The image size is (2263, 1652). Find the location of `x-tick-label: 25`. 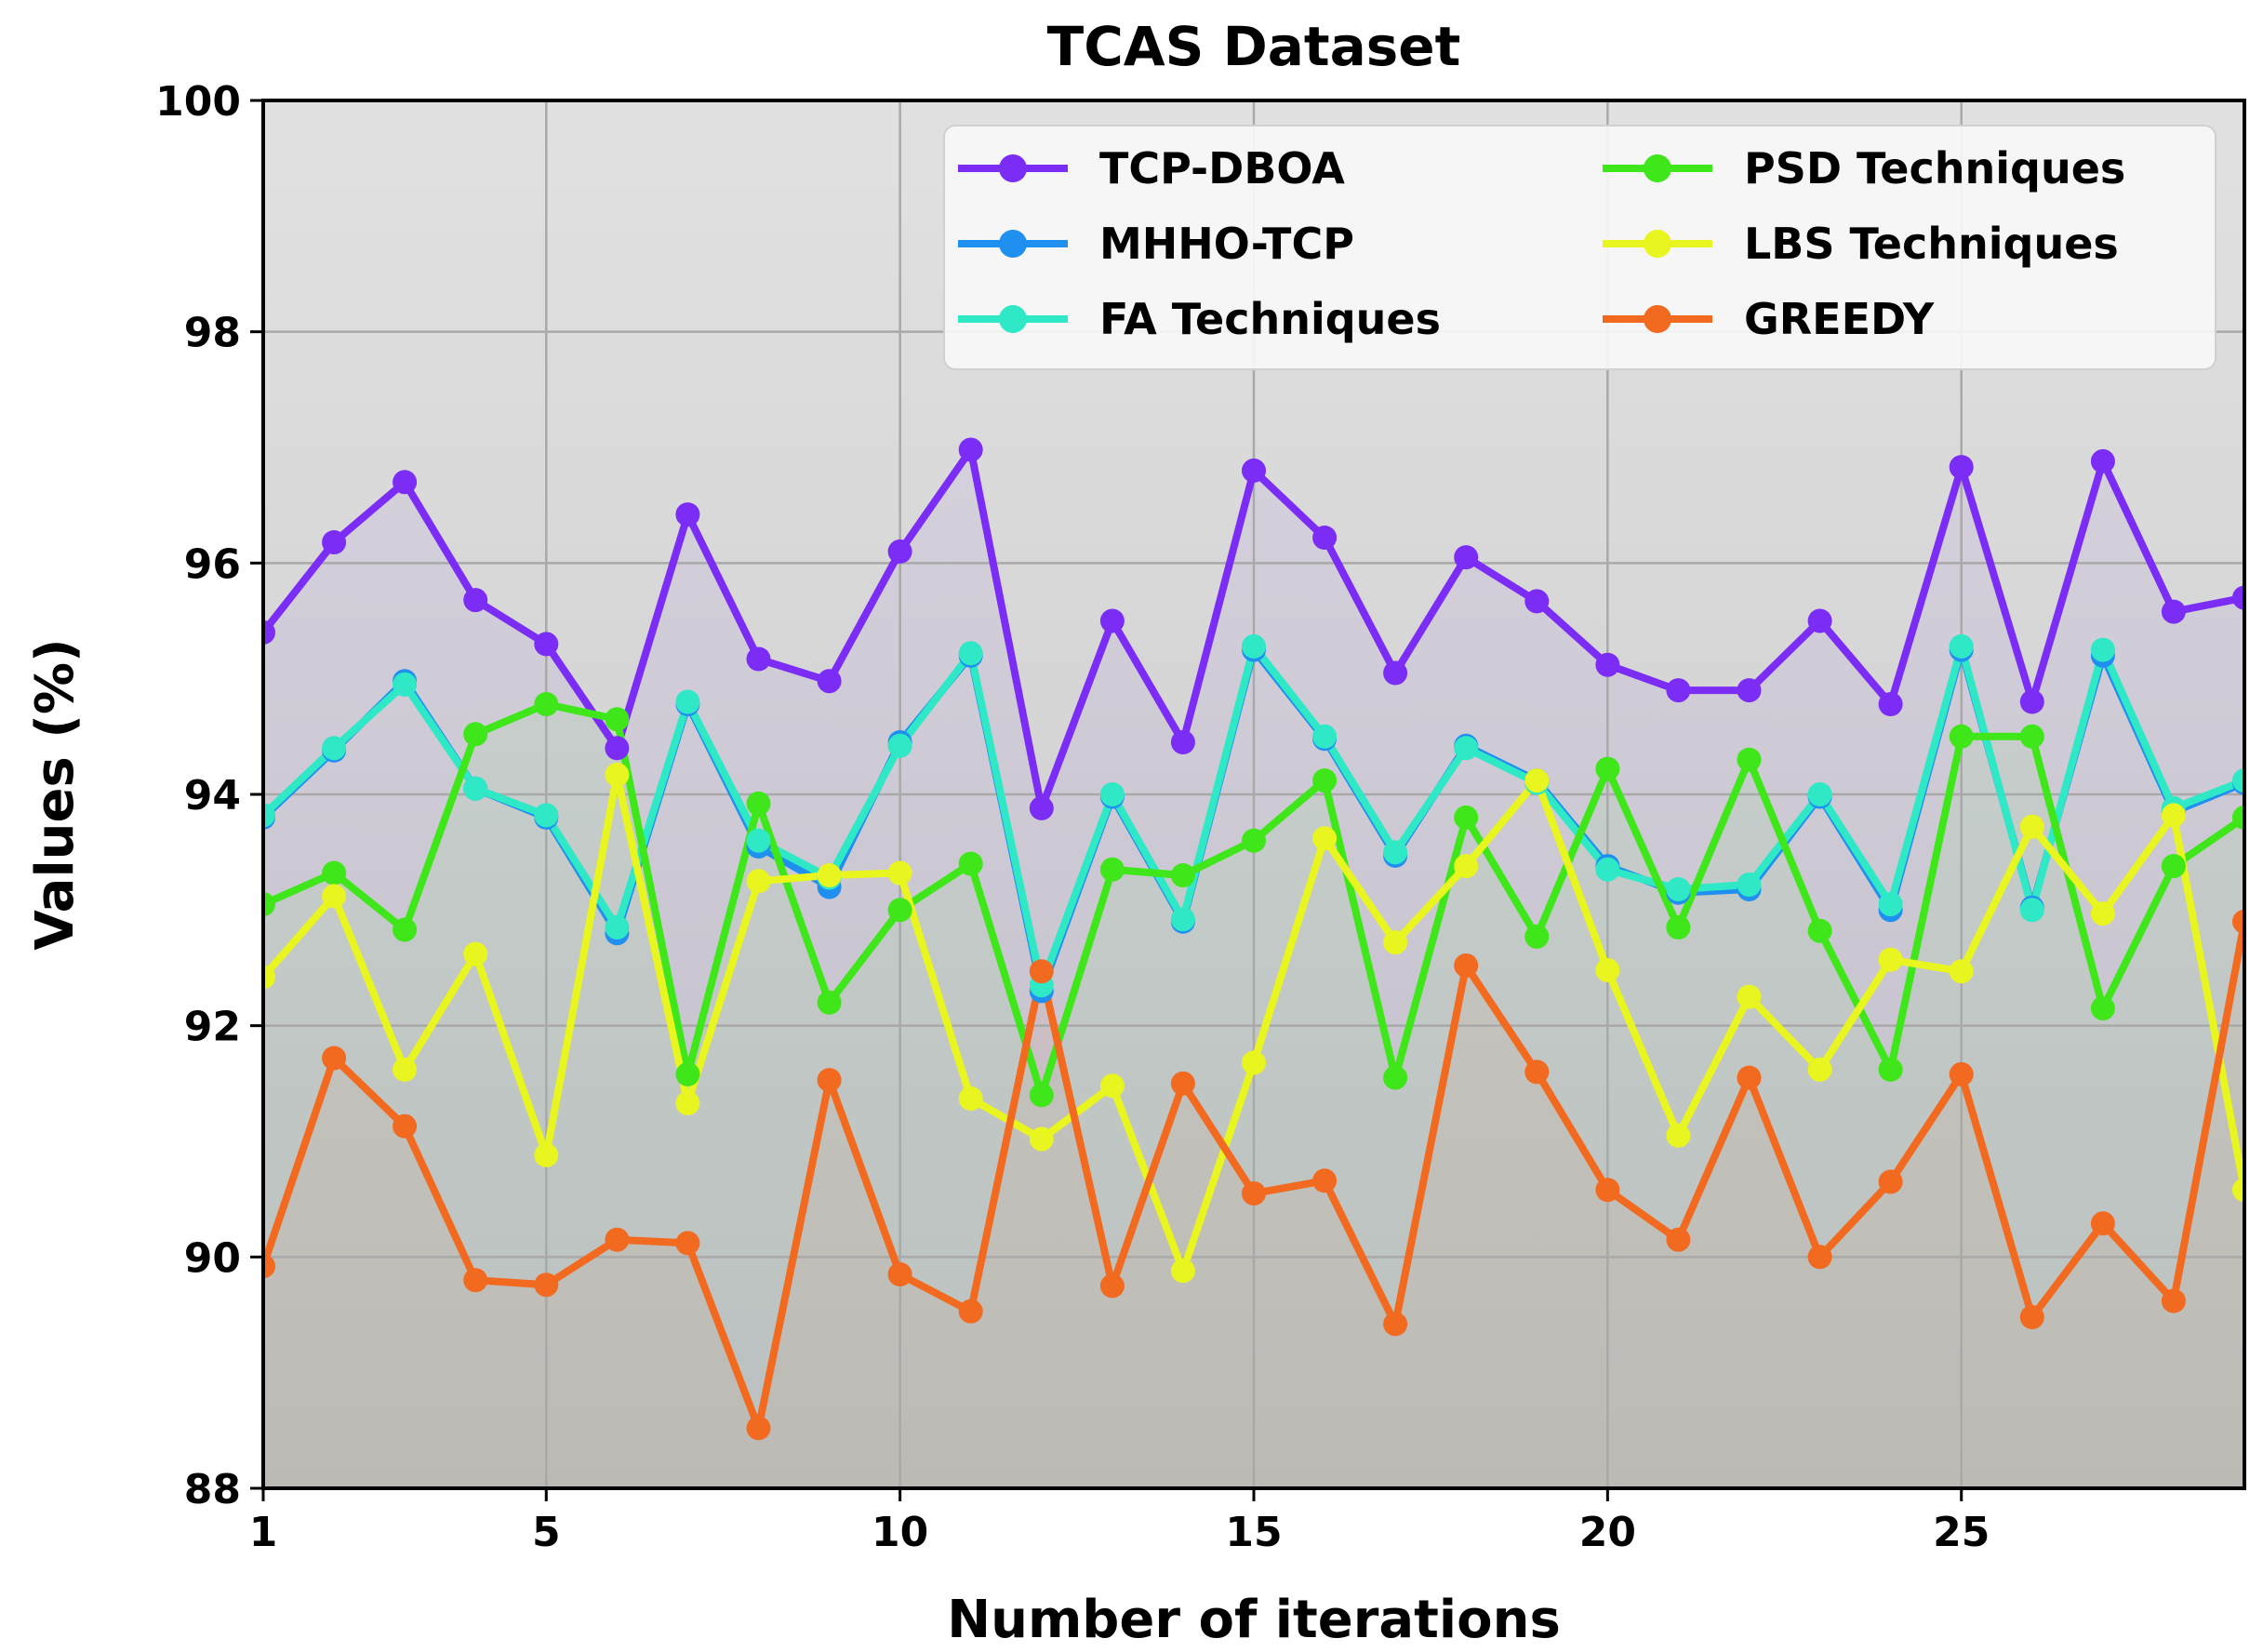

x-tick-label: 25 is located at coordinates (1962, 1532).